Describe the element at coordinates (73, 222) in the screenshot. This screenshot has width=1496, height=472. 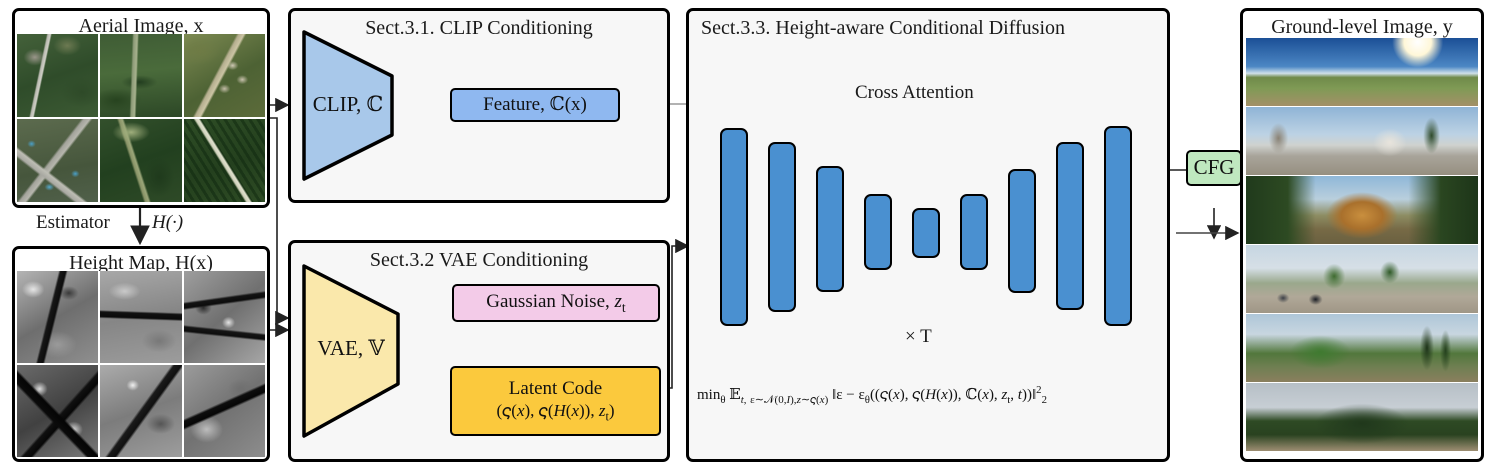
I see `estimator-label: Estimator` at that location.